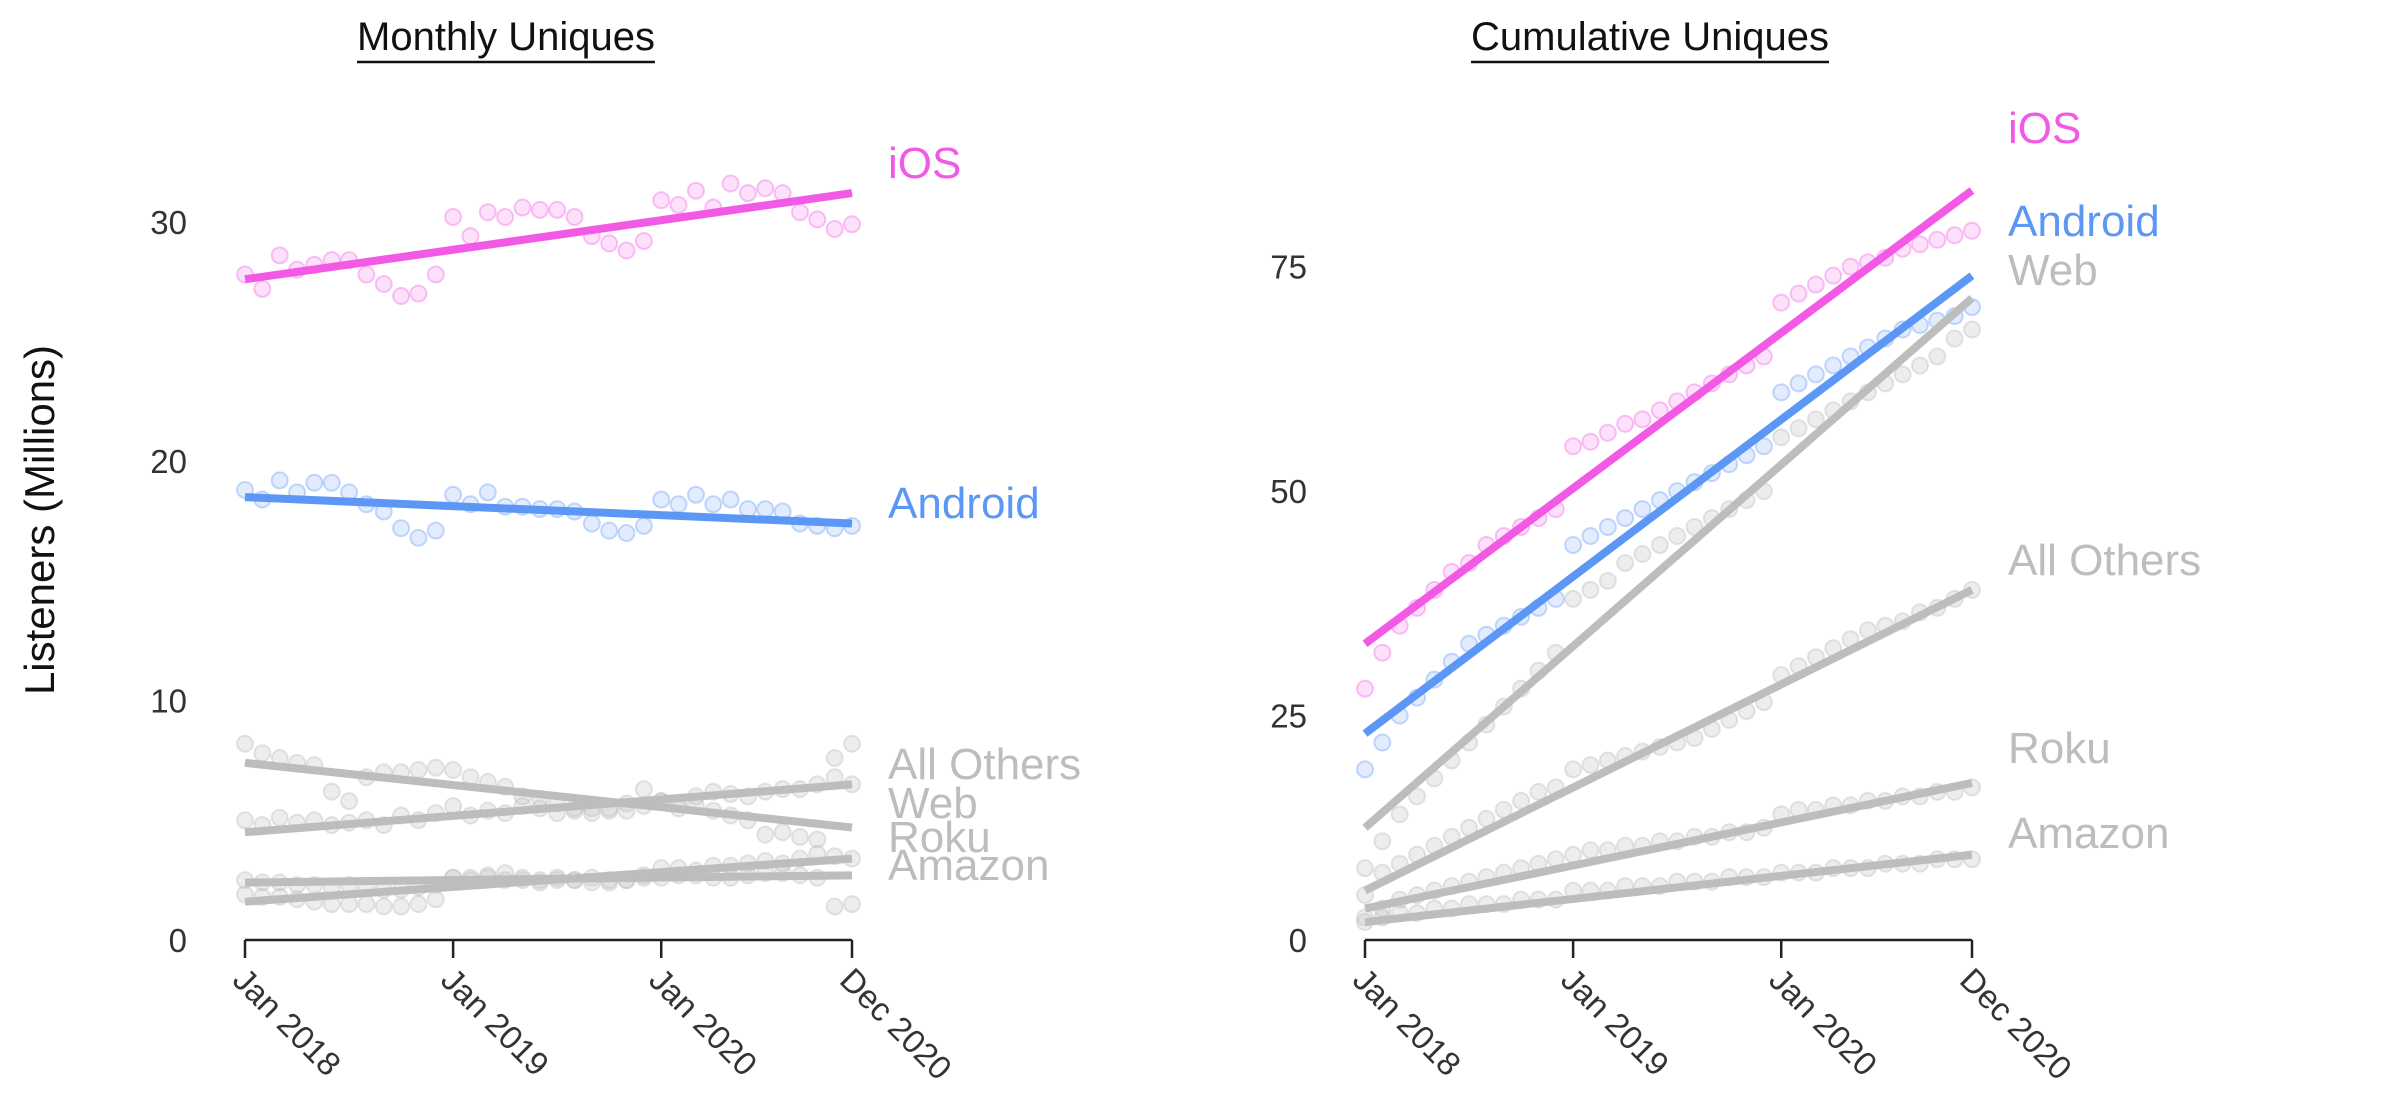 This screenshot has width=2394, height=1110. Describe the element at coordinates (2084, 221) in the screenshot. I see `series-label: Android` at that location.